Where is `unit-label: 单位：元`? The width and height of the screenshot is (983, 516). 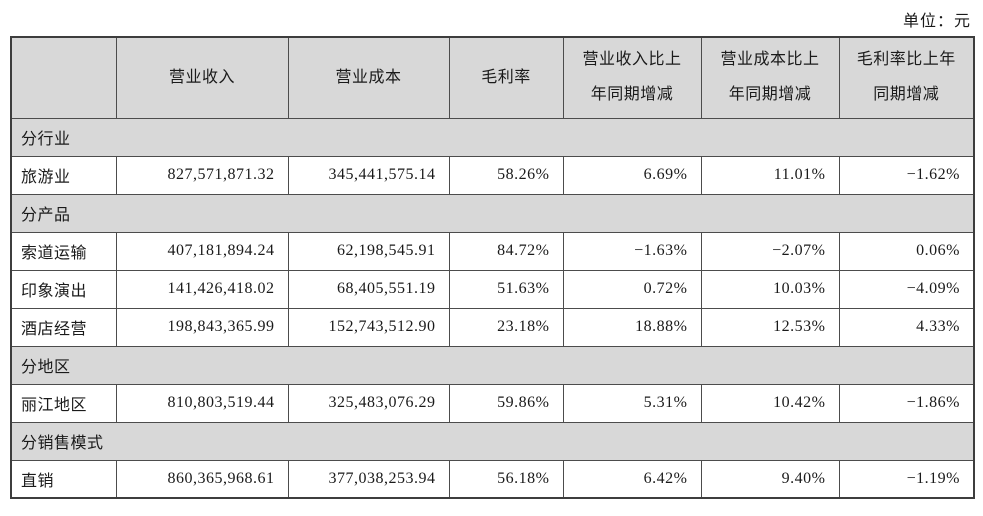 unit-label: 单位：元 is located at coordinates (936, 21).